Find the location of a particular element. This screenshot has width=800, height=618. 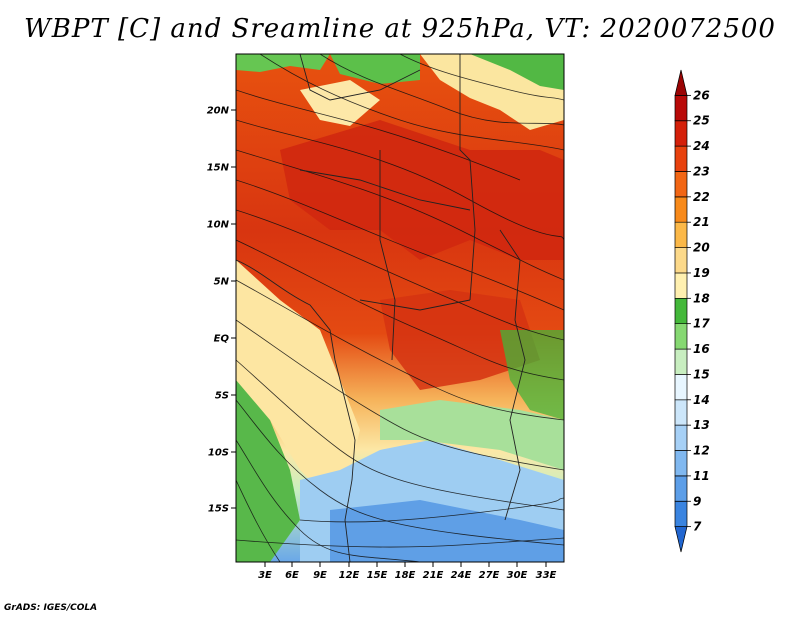

lon-tick-label: 33E is located at coordinates (546, 575).